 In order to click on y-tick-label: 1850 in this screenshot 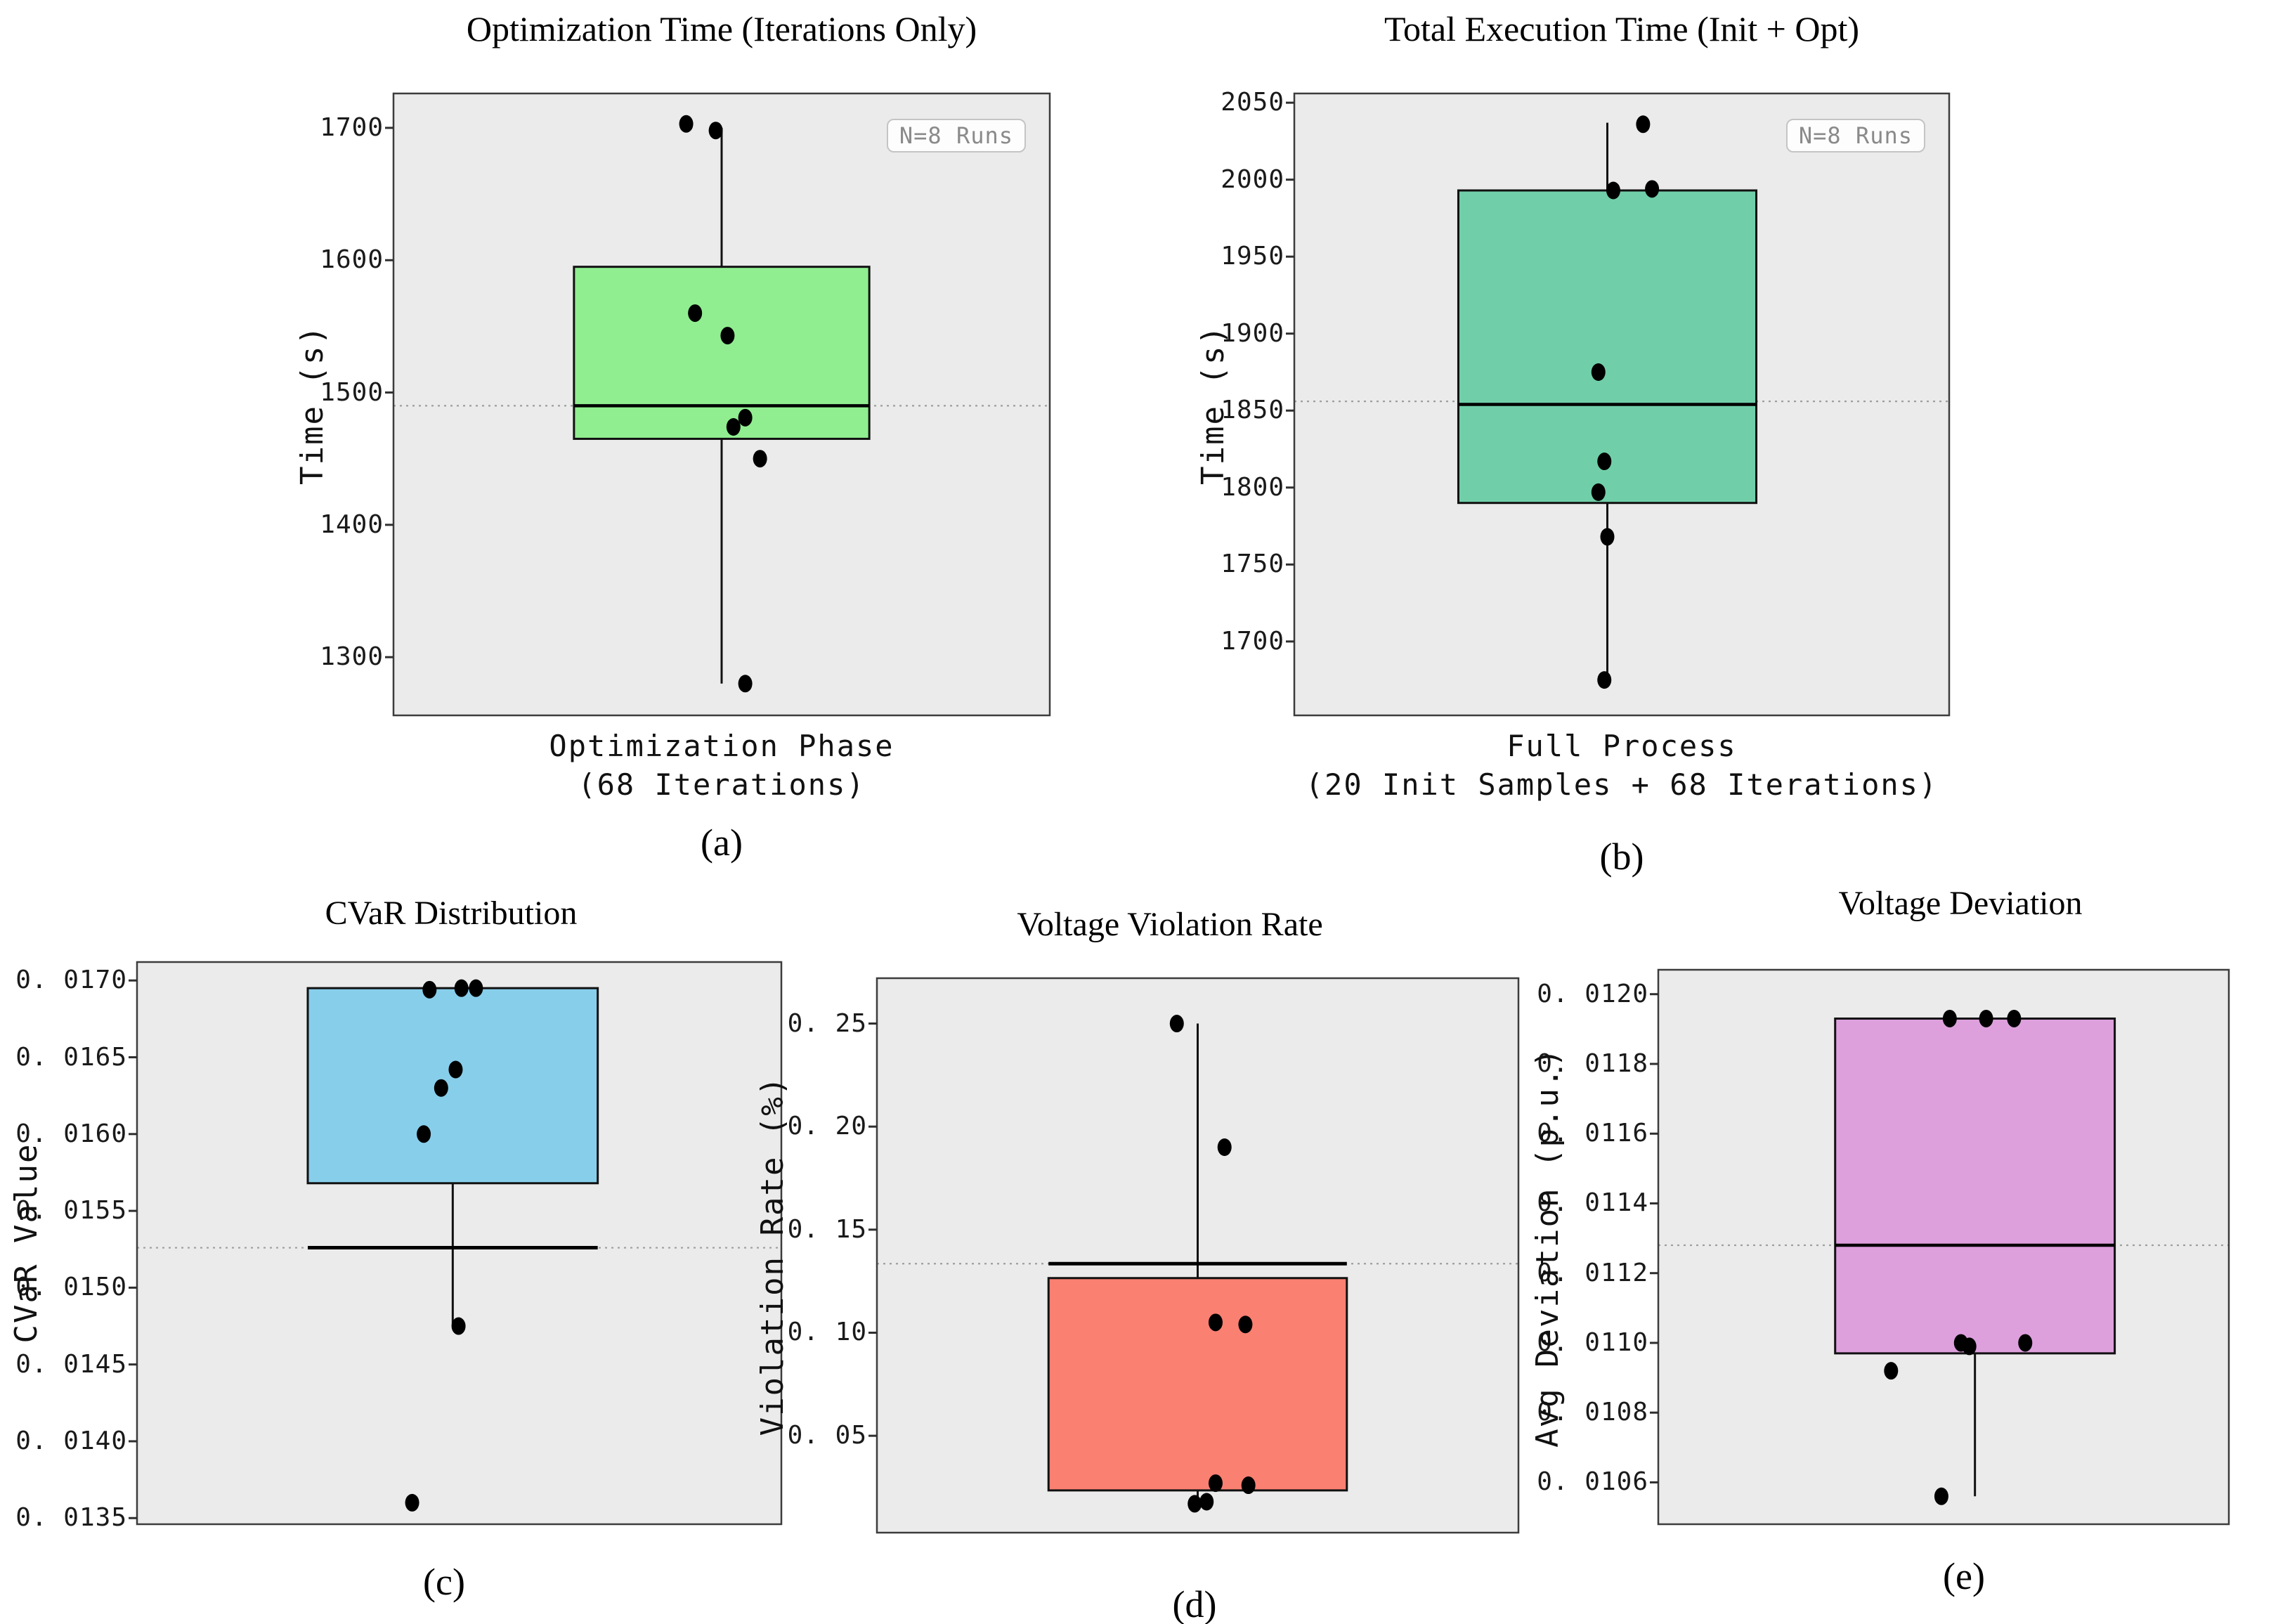, I will do `click(1252, 410)`.